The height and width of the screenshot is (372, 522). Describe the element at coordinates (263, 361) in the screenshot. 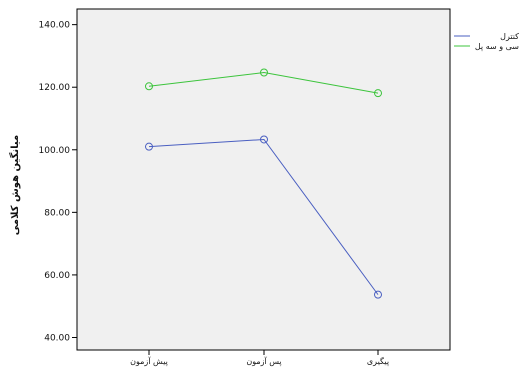

I see `x-tick-label: پس آزمون` at that location.